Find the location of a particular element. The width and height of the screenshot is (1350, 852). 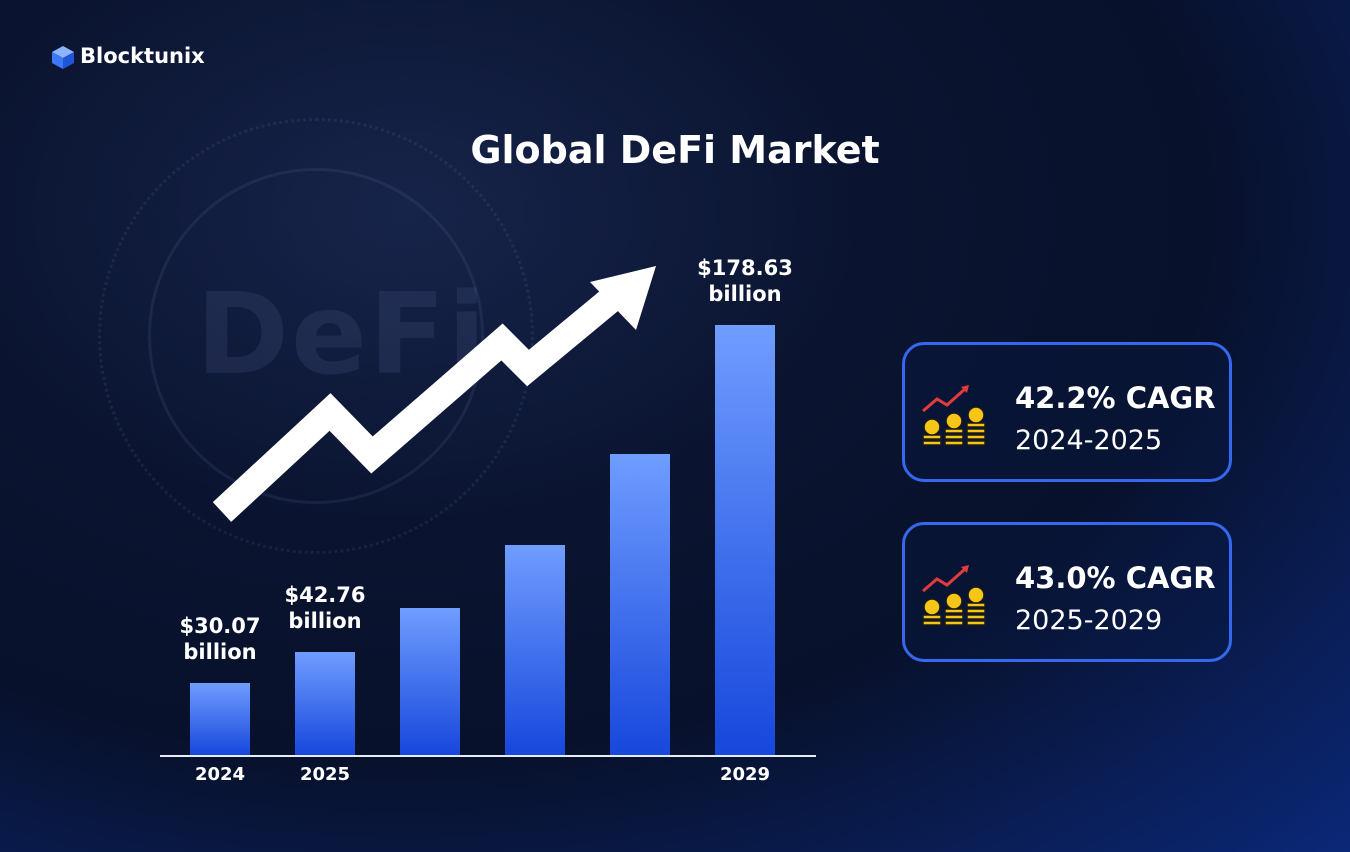

value-label: $178.63 billion is located at coordinates (745, 281).